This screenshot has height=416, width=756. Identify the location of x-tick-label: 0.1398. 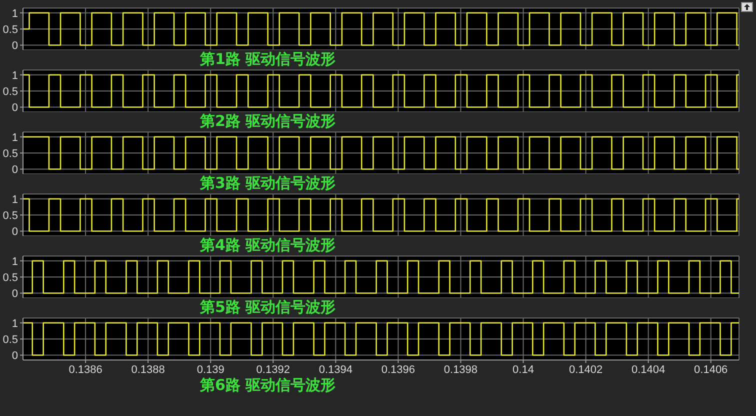
(461, 370).